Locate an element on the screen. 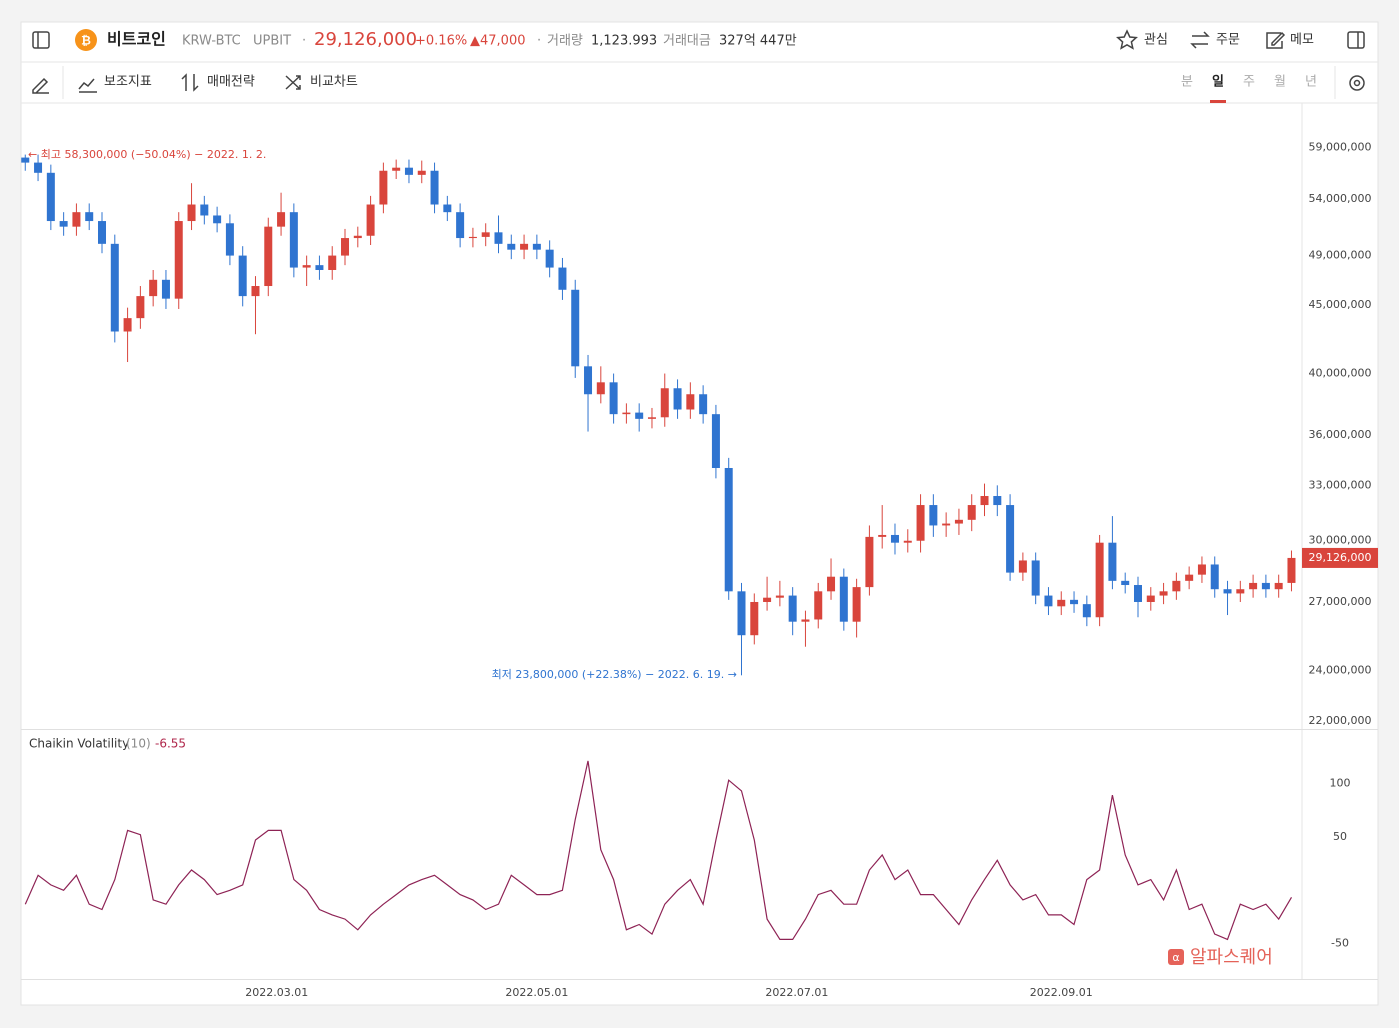 This screenshot has height=1028, width=1399. volume: 1,123.993 is located at coordinates (624, 41).